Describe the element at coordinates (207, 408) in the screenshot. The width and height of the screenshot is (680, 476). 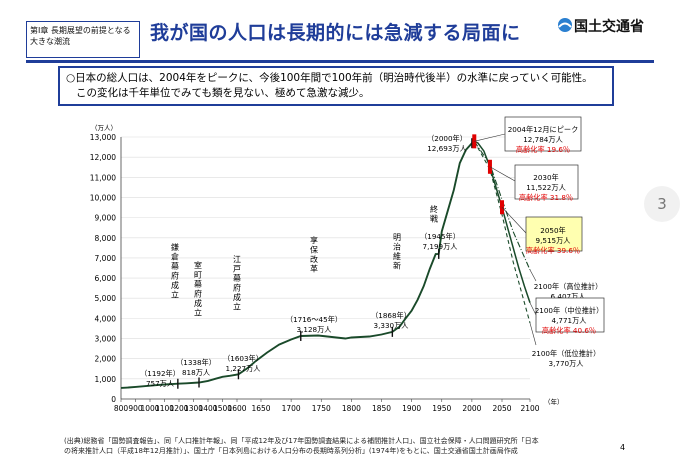
I see `x-tick-label: 1400` at that location.